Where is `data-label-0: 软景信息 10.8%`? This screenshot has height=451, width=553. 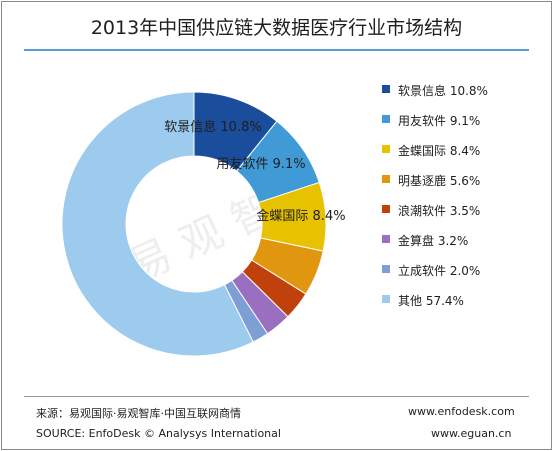
data-label-0: 软景信息 10.8% is located at coordinates (212, 127).